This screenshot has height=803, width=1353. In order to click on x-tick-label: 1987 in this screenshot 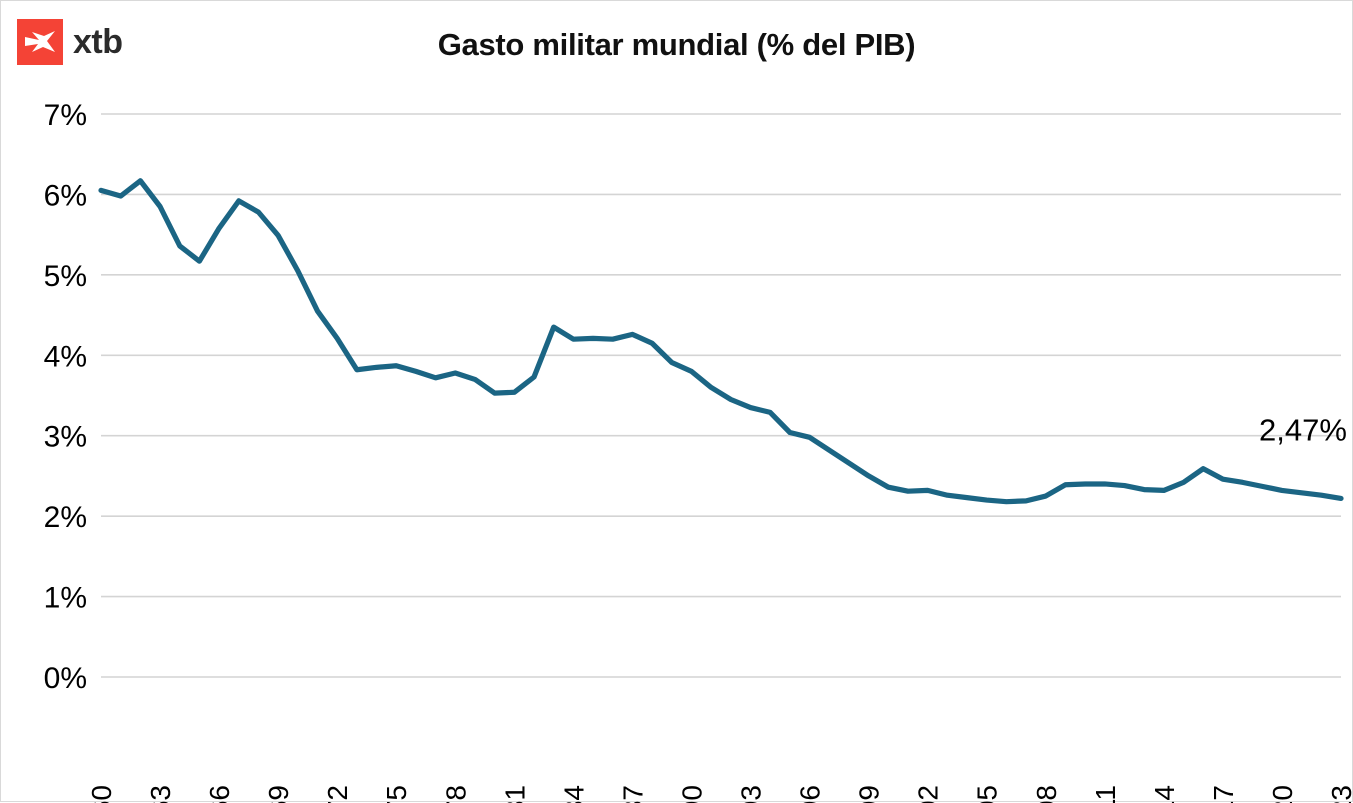, I will do `click(632, 794)`.